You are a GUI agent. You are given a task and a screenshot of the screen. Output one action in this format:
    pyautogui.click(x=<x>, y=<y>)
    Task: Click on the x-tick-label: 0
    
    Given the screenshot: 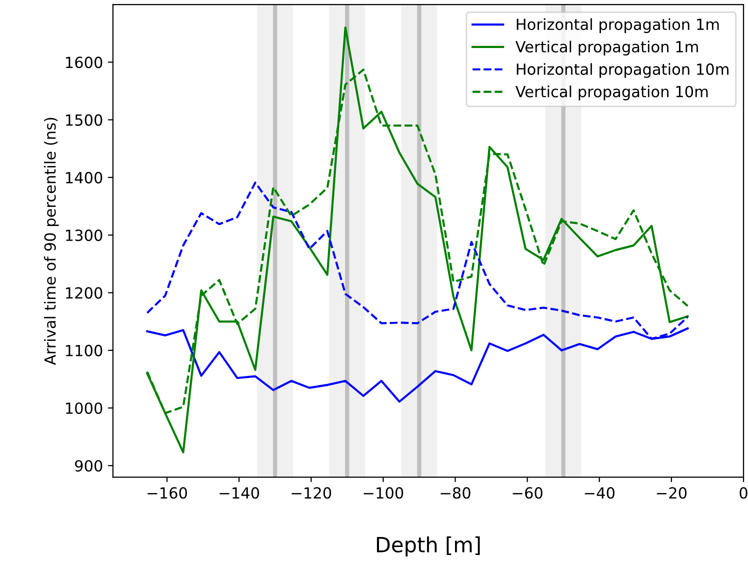 What is the action you would take?
    pyautogui.click(x=744, y=493)
    